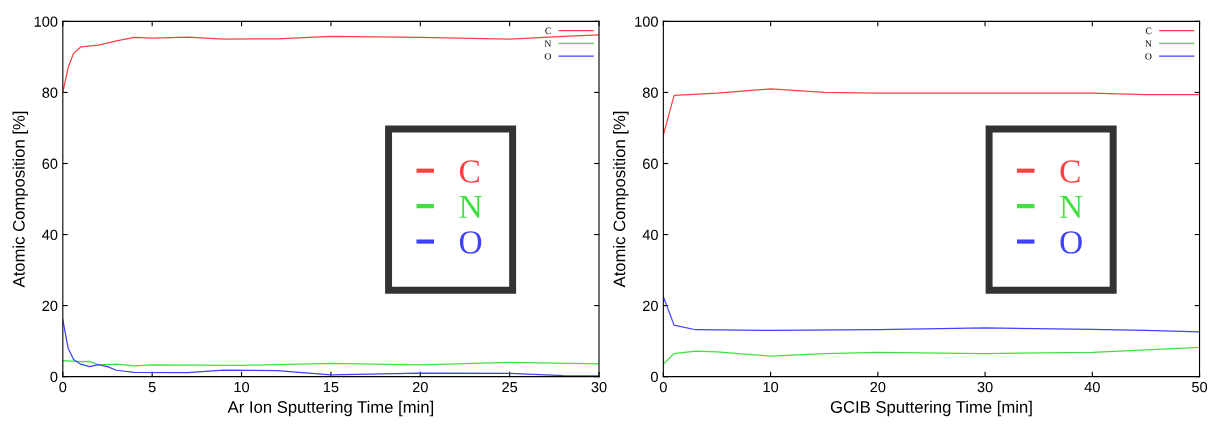 The image size is (1208, 428). I want to click on x-axis-title: GCIB Sputtering Time [min], so click(931, 408).